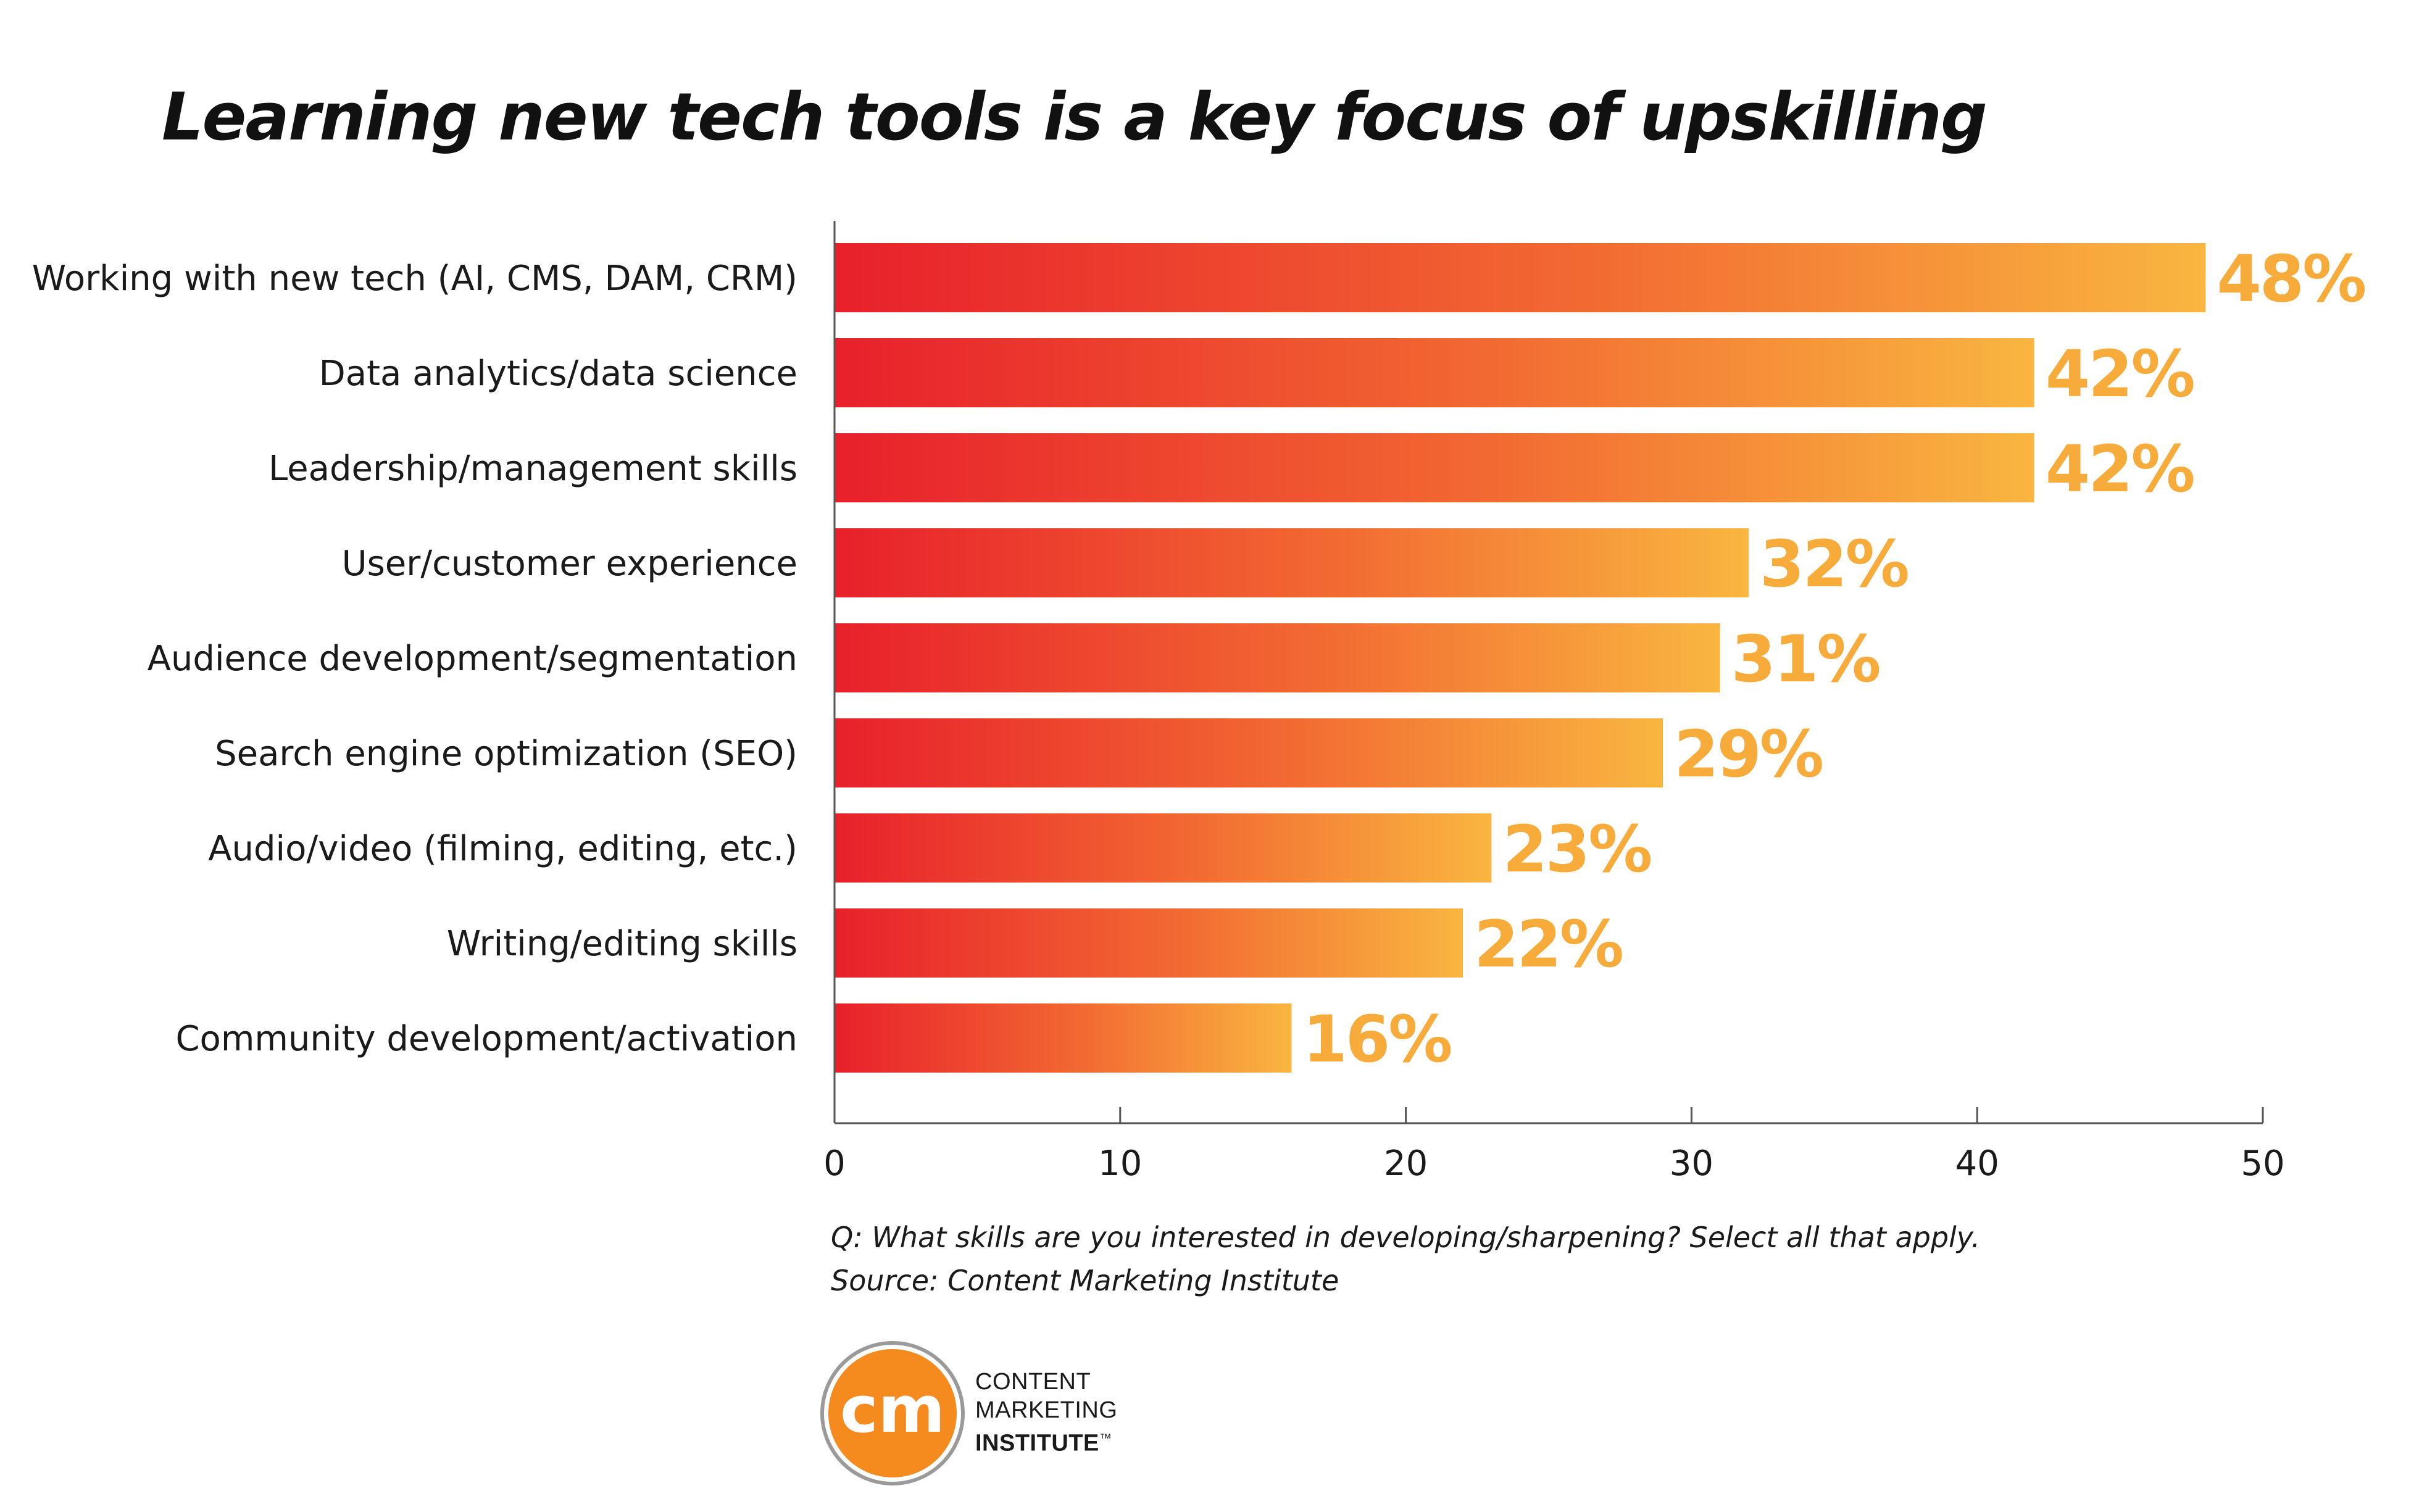  What do you see at coordinates (1105, 1438) in the screenshot?
I see `logo-trademark: ™` at bounding box center [1105, 1438].